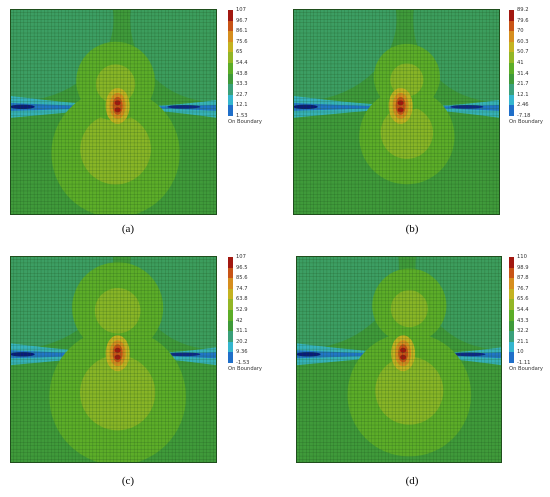  I want to click on caption-c: (c), so click(128, 481).